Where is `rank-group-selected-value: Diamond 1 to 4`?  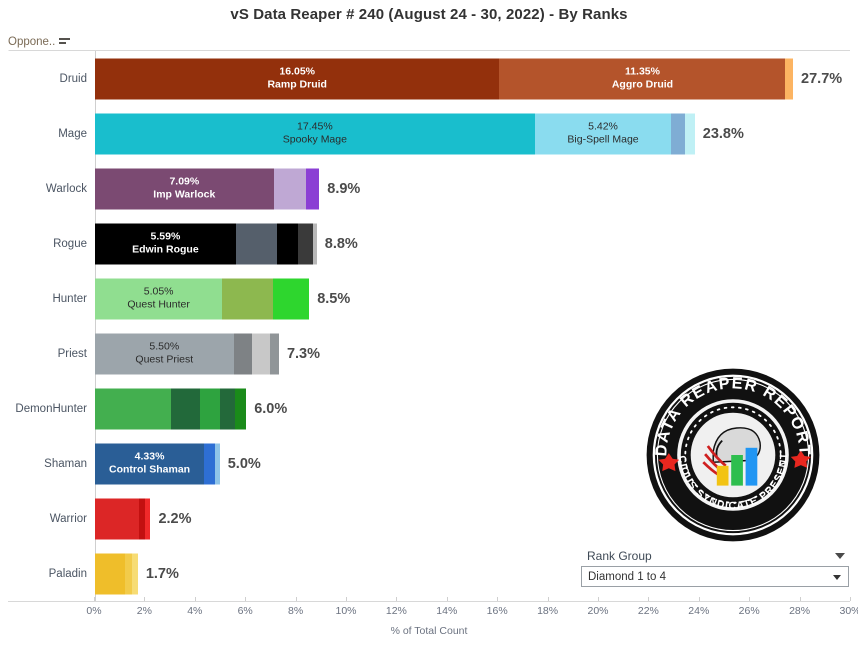 rank-group-selected-value: Diamond 1 to 4 is located at coordinates (627, 576).